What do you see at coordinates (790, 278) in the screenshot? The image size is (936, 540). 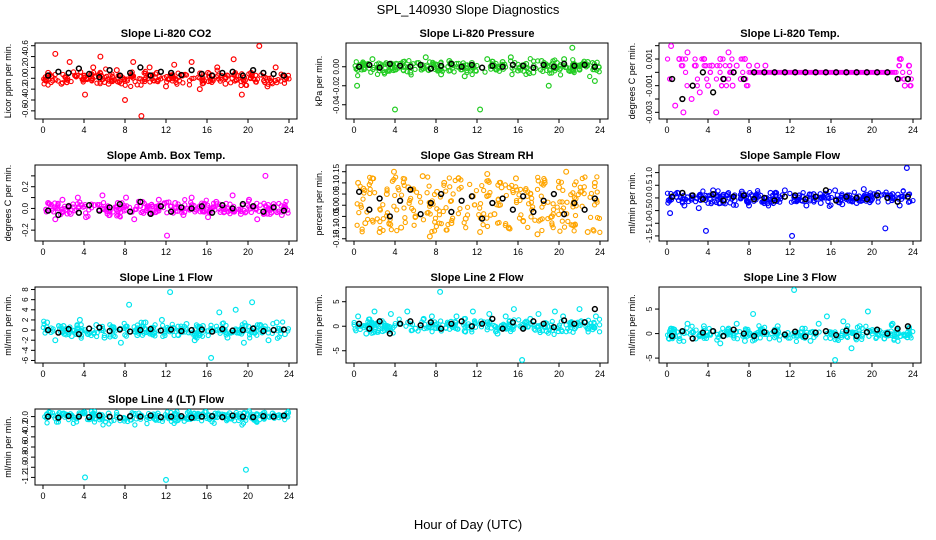 I see `panel-title: Slope Line 3 Flow` at bounding box center [790, 278].